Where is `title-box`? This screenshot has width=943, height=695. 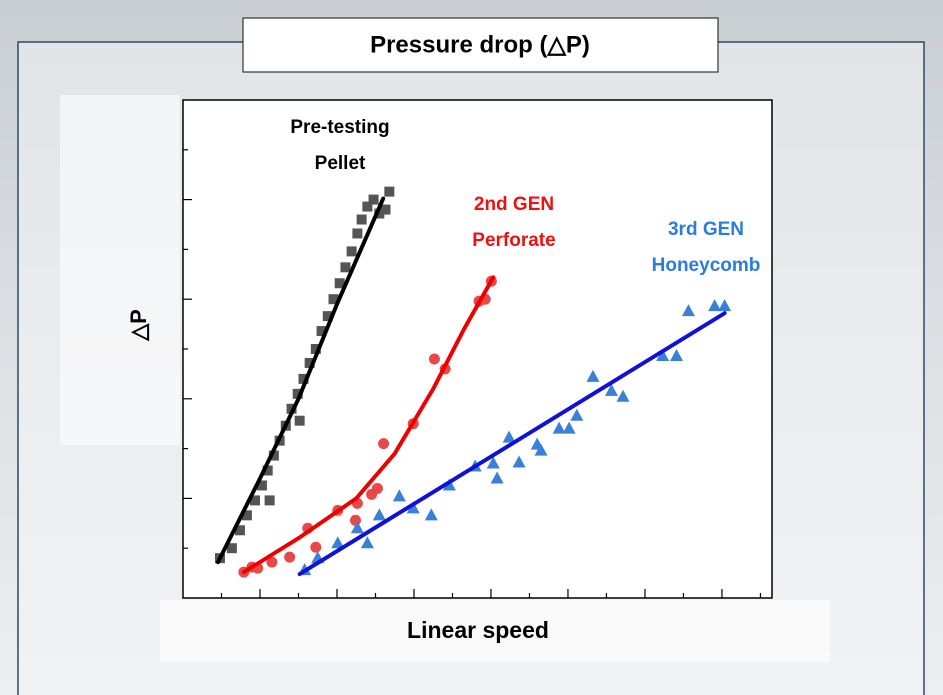
title-box is located at coordinates (480, 45).